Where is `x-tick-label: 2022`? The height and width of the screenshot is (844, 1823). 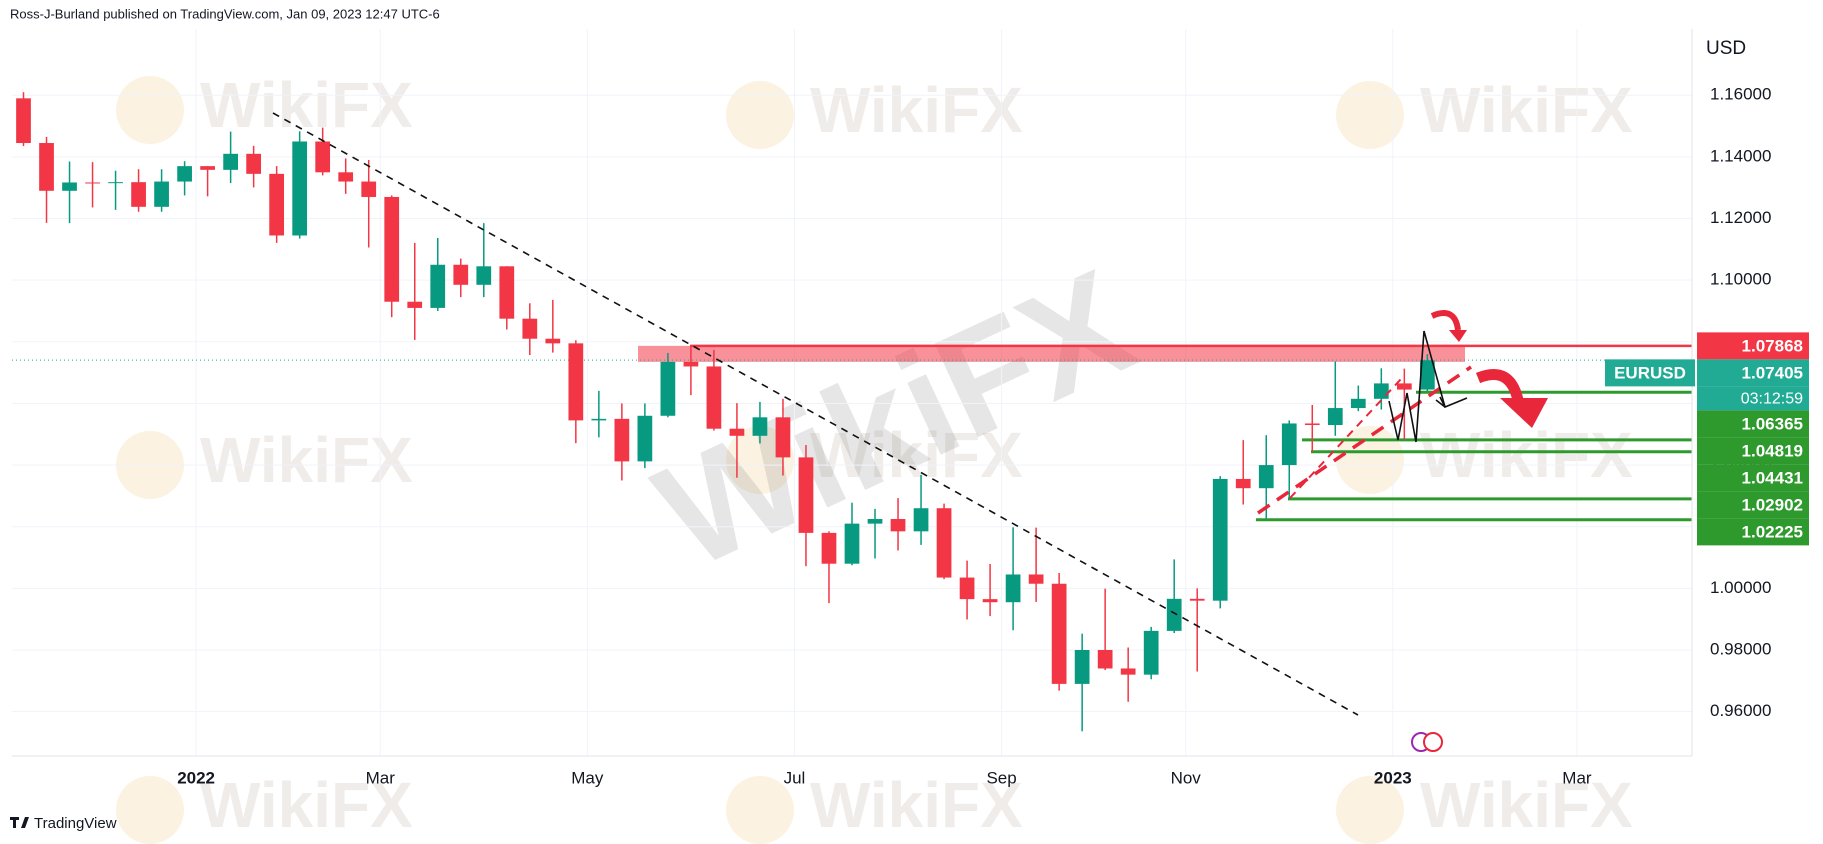
x-tick-label: 2022 is located at coordinates (196, 777).